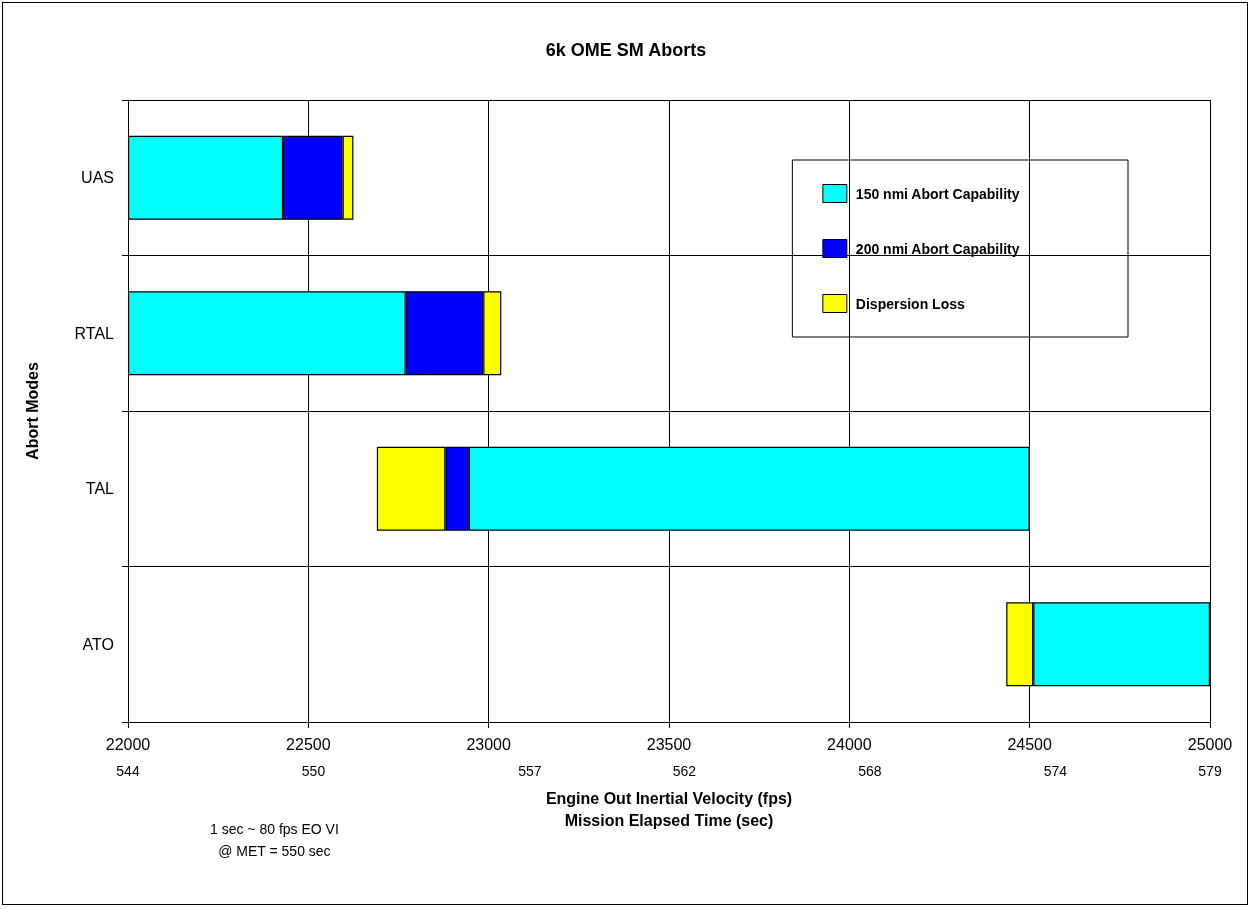 The image size is (1252, 909). What do you see at coordinates (669, 820) in the screenshot?
I see `x2-axis-title: Mission Elapsed Time (sec)` at bounding box center [669, 820].